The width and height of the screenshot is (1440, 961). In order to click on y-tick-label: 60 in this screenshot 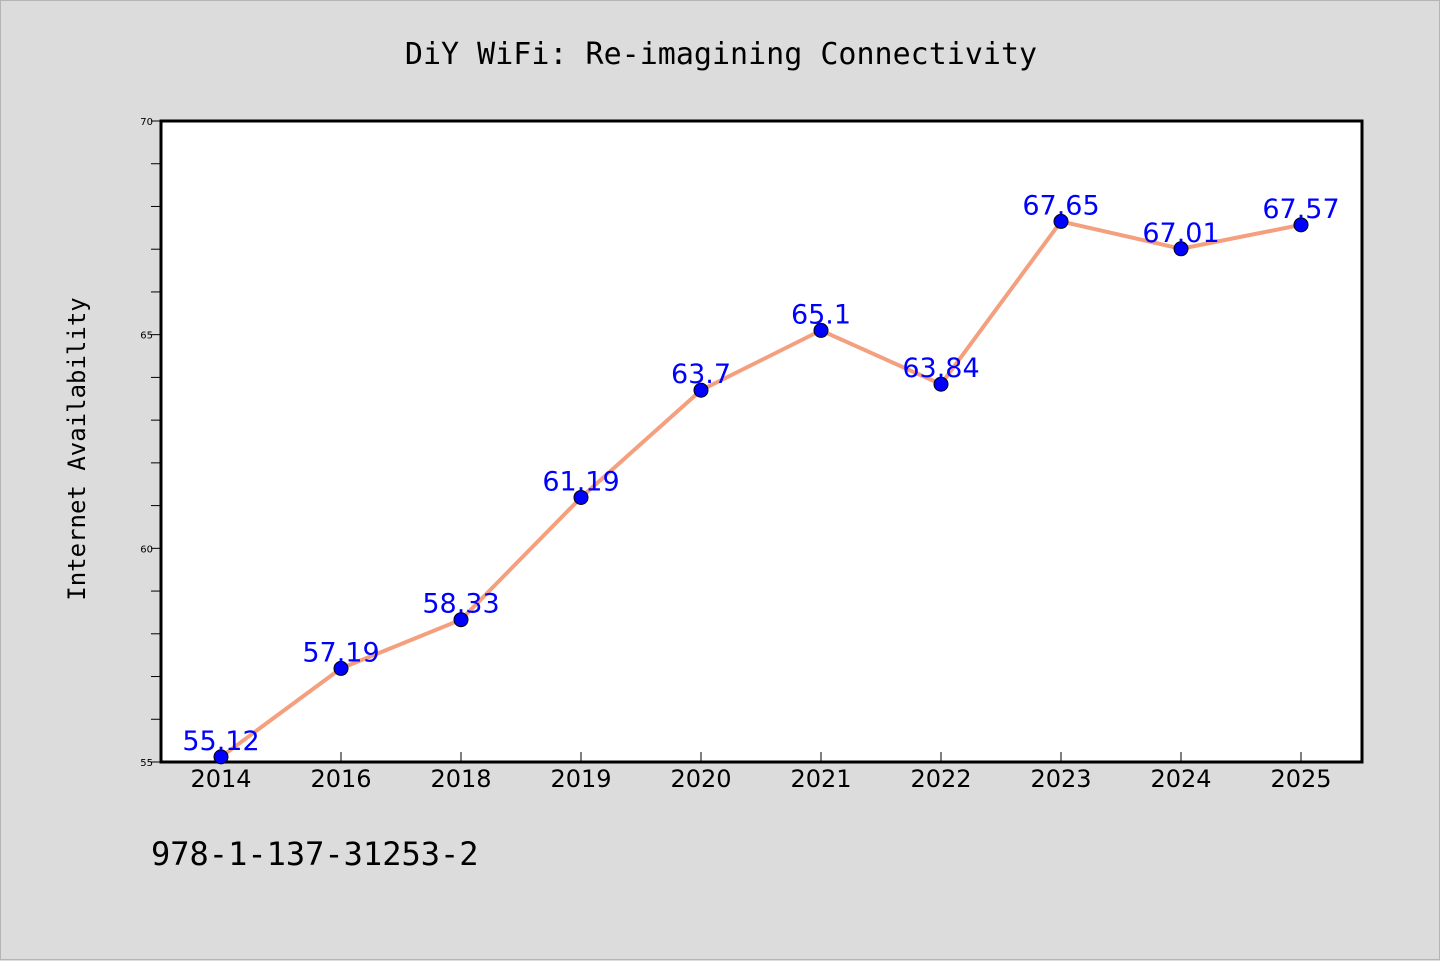, I will do `click(146, 549)`.